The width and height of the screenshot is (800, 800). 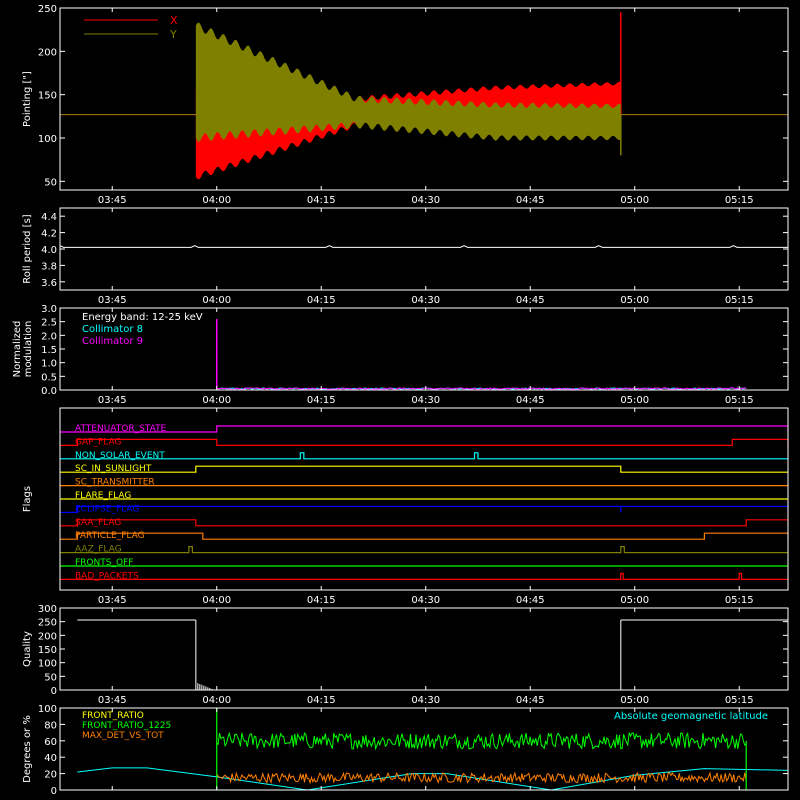 What do you see at coordinates (54, 691) in the screenshot?
I see `y-tick-label-quality-0: 0` at bounding box center [54, 691].